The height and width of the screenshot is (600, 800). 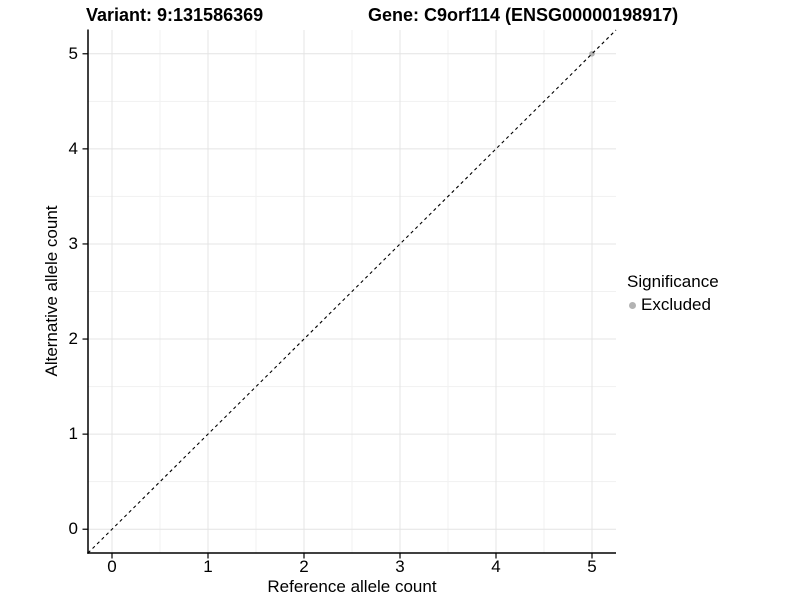 I want to click on y-tick-label: 3, so click(x=73, y=243).